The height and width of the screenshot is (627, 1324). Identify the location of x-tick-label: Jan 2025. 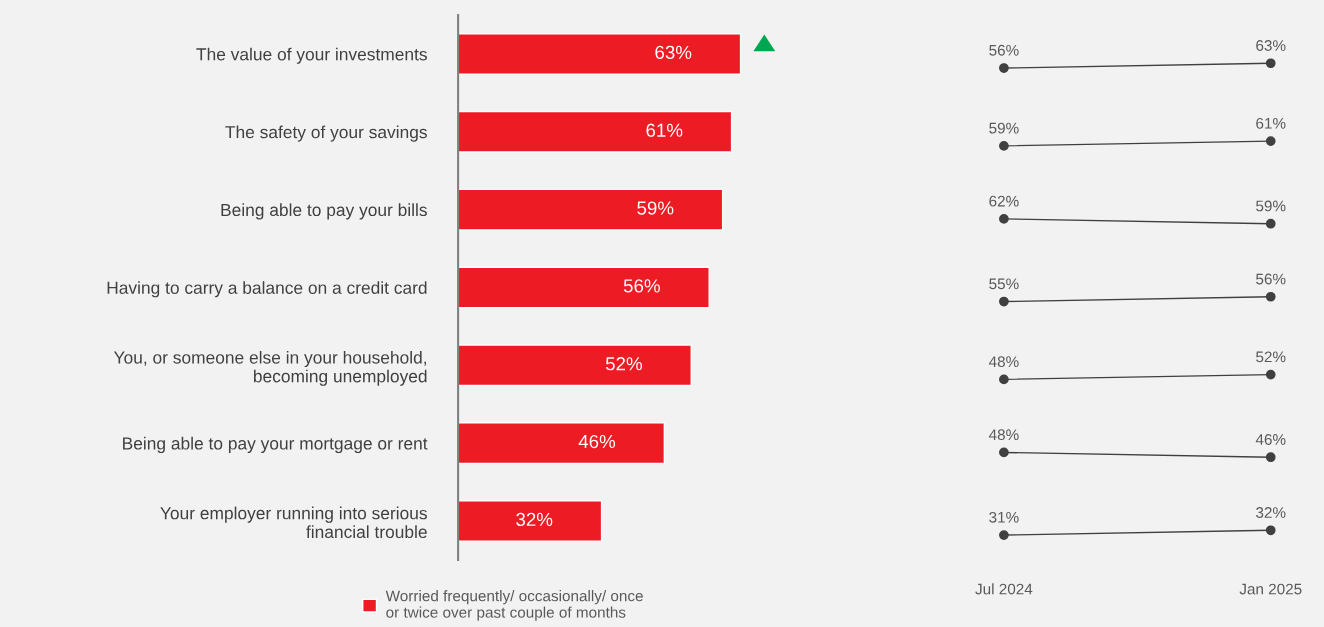
(1270, 589).